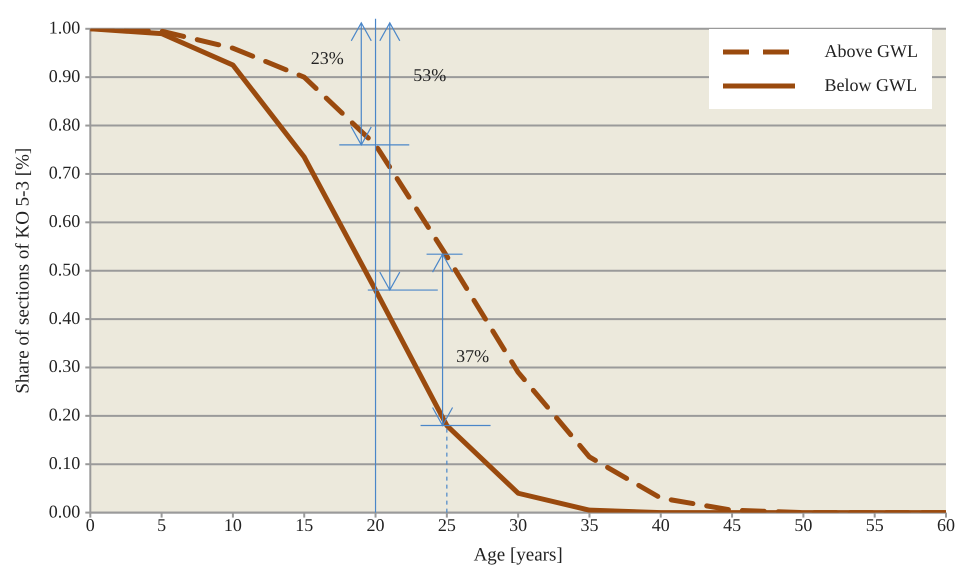 The width and height of the screenshot is (966, 579). I want to click on x-axis-title: Age [years], so click(518, 555).